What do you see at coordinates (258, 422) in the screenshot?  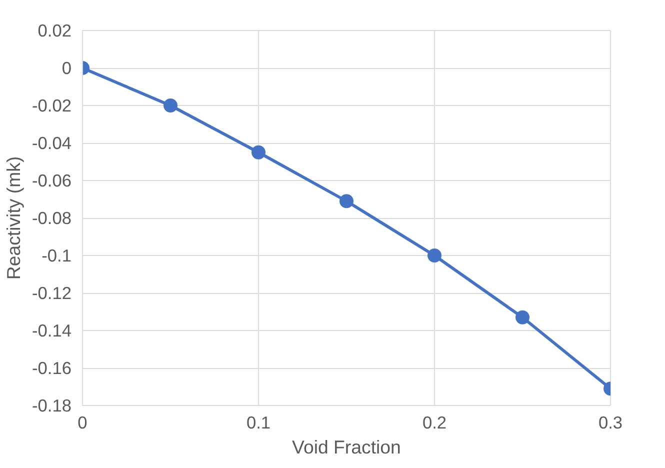 I see `x-tick-label: 0.1` at bounding box center [258, 422].